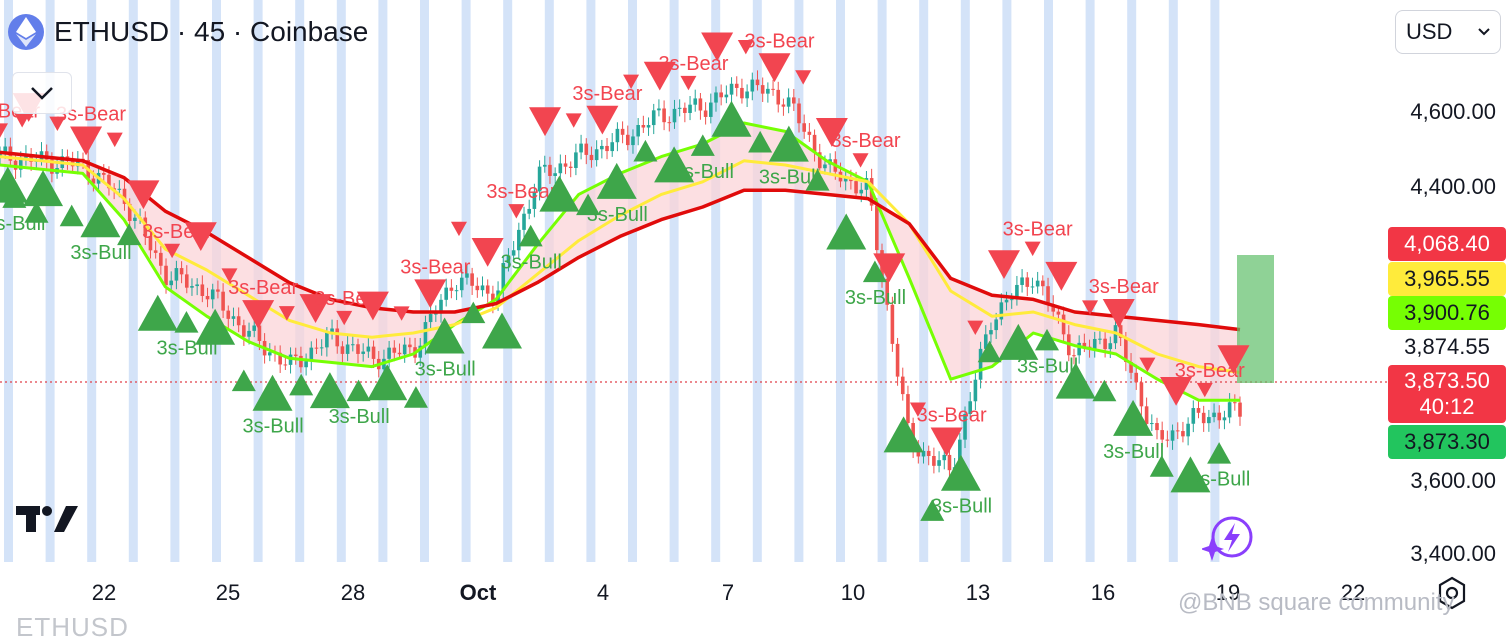  I want to click on price-tag-value: 4,068.40, so click(1447, 243).